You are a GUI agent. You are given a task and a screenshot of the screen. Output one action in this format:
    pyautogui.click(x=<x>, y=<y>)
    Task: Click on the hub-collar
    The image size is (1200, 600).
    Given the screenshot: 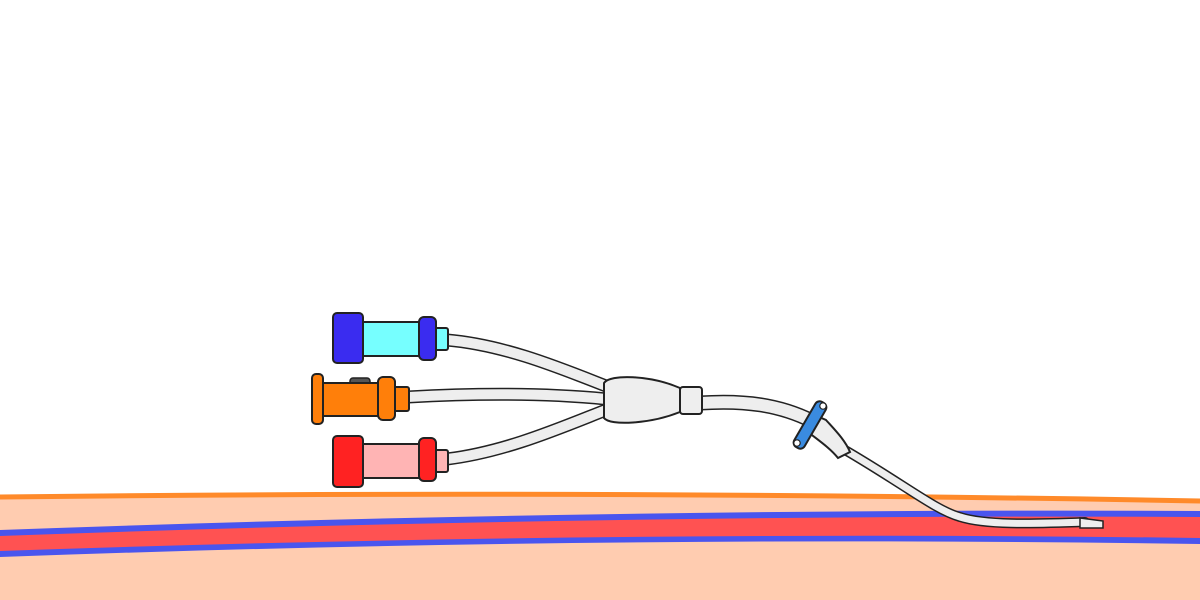 What is the action you would take?
    pyautogui.click(x=691, y=400)
    